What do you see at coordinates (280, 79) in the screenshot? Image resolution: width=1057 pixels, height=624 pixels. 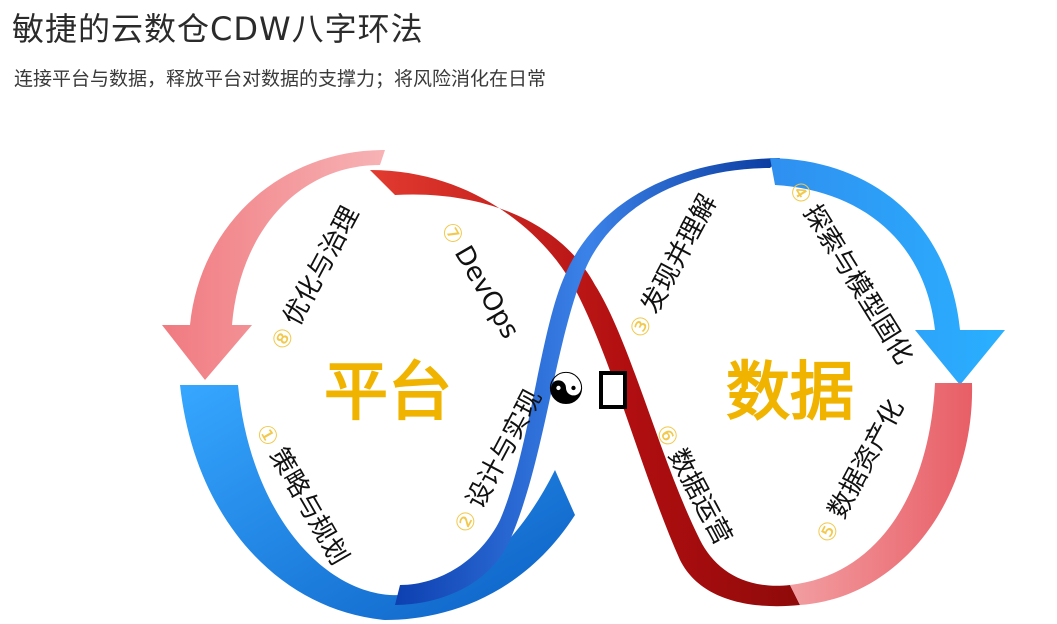 I see `page-subtitle: 连接平台与数据，释放平台对数据的支撑力；将风险消化在日常` at bounding box center [280, 79].